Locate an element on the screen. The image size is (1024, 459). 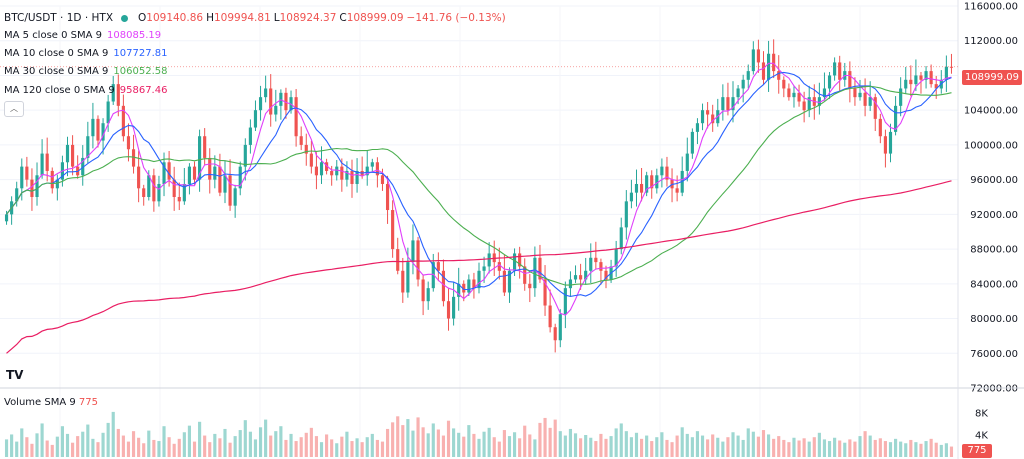
last-price-tag: 108999.09 is located at coordinates (992, 77).